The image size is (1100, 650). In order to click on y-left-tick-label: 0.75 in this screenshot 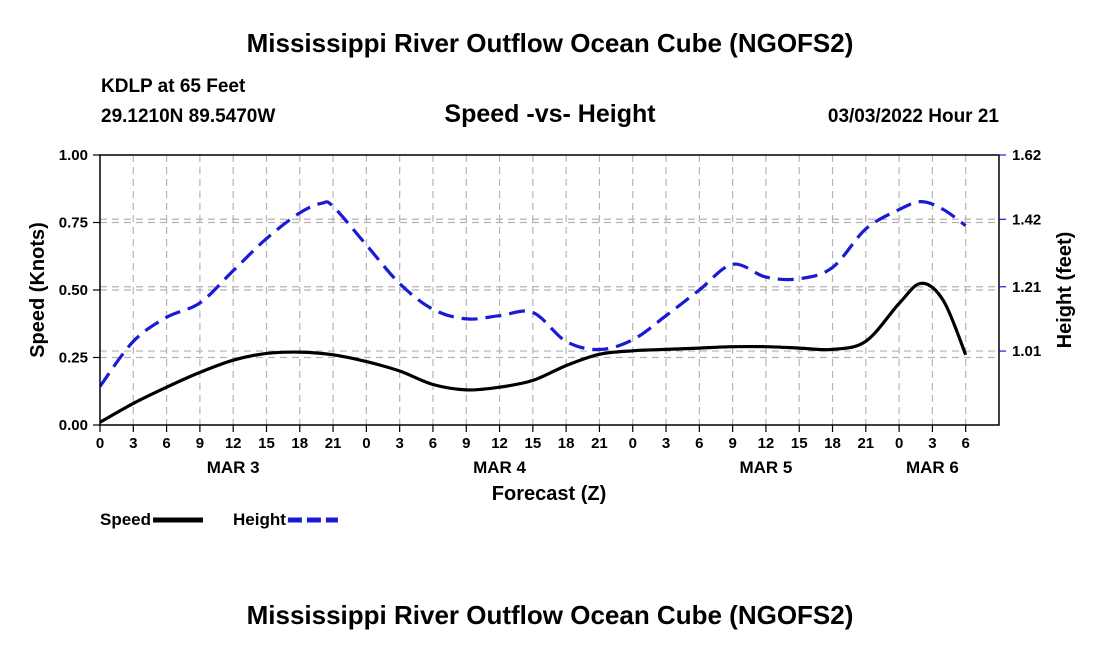, I will do `click(73, 223)`.